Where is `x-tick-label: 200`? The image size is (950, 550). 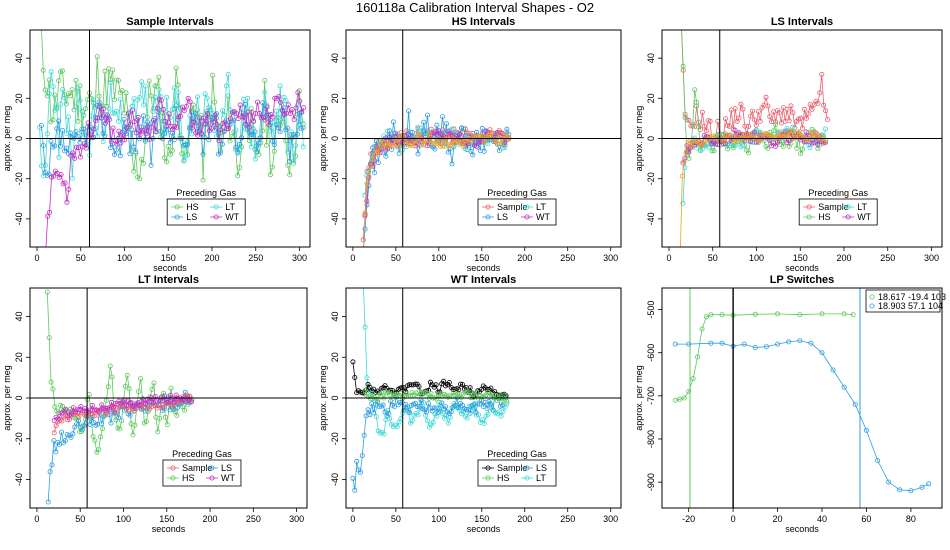 x-tick-label: 200 is located at coordinates (524, 258).